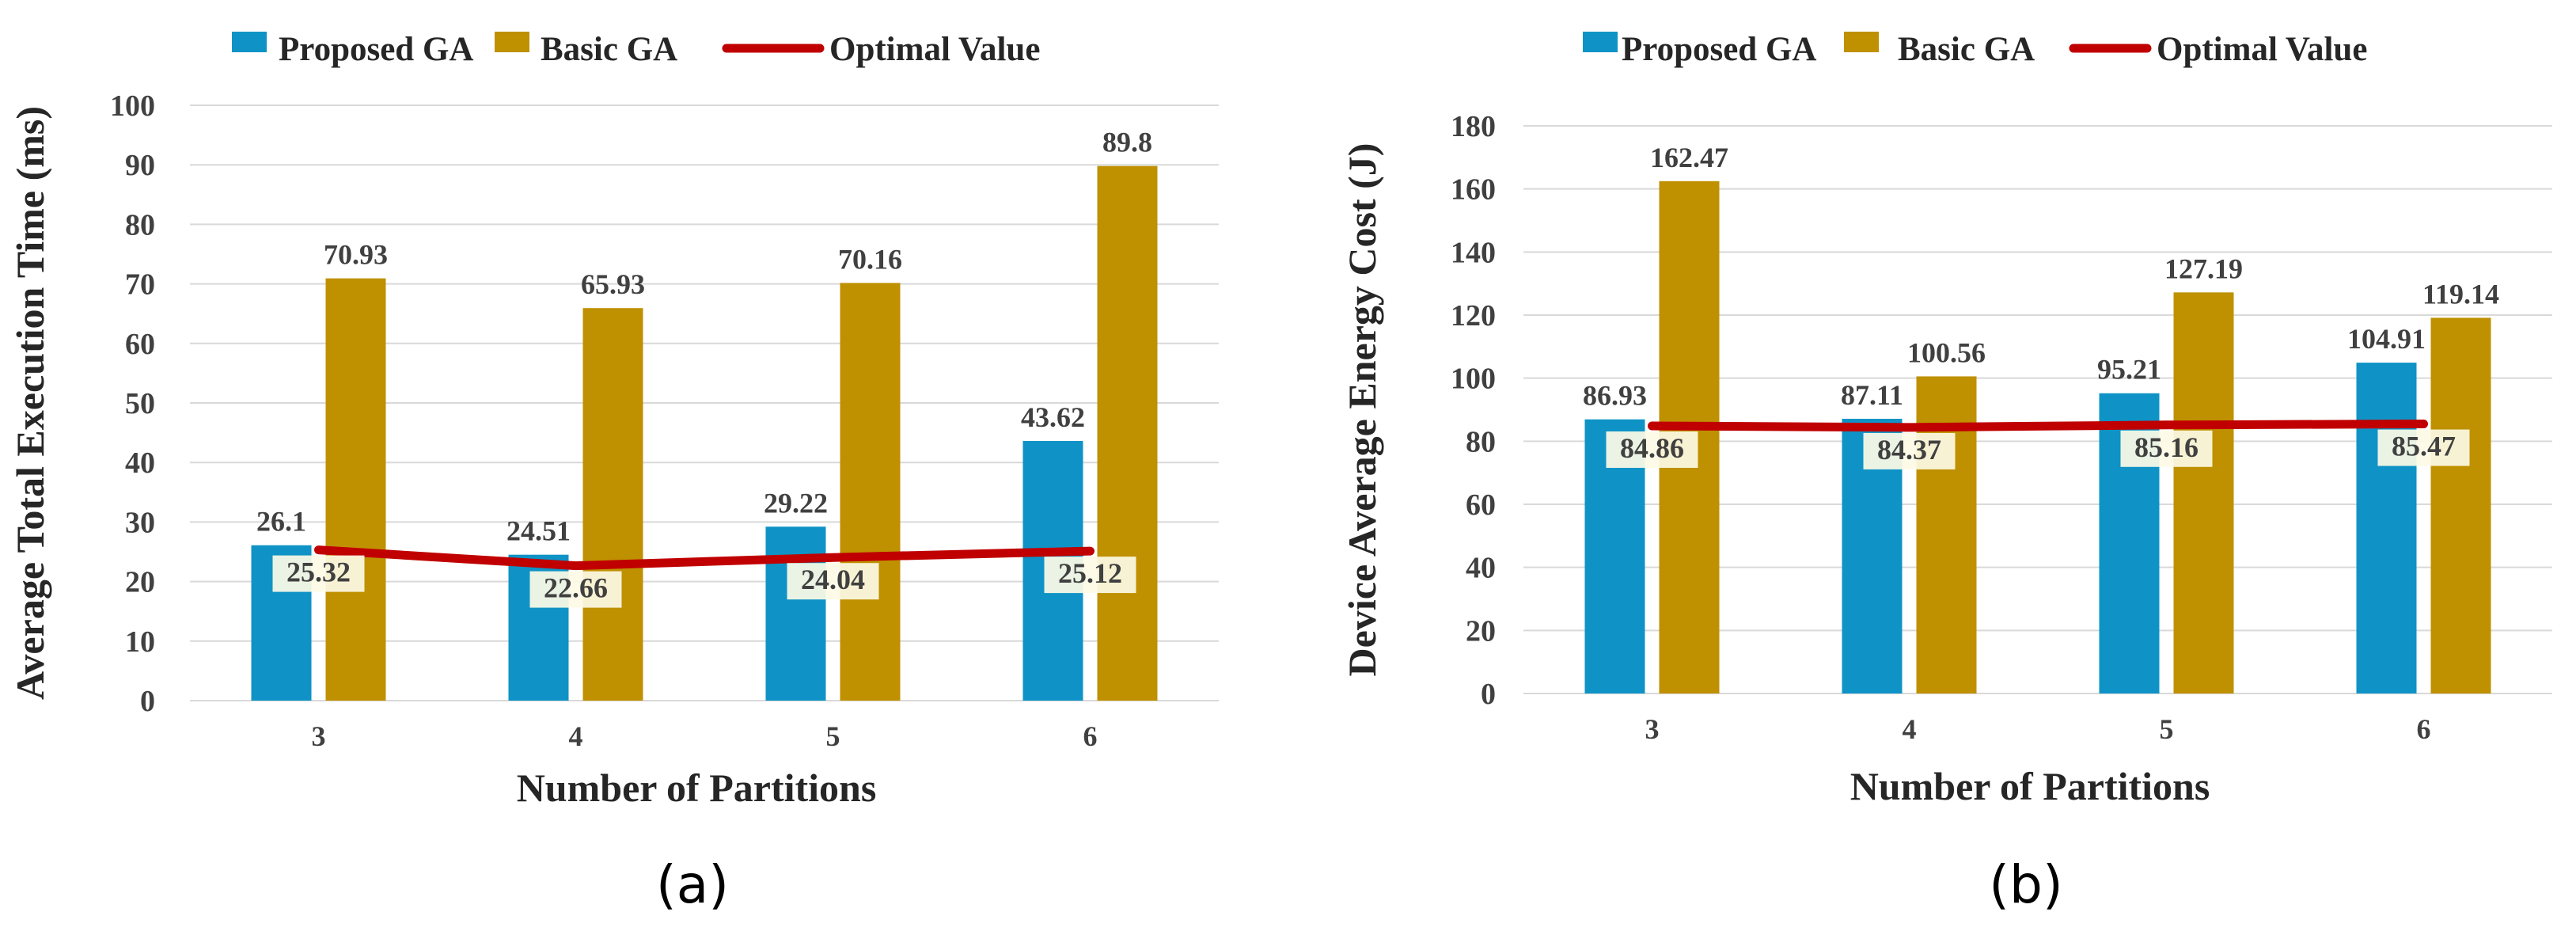 The width and height of the screenshot is (2576, 931). Describe the element at coordinates (1689, 157) in the screenshot. I see `basic-ga-data-label: 162.47` at that location.